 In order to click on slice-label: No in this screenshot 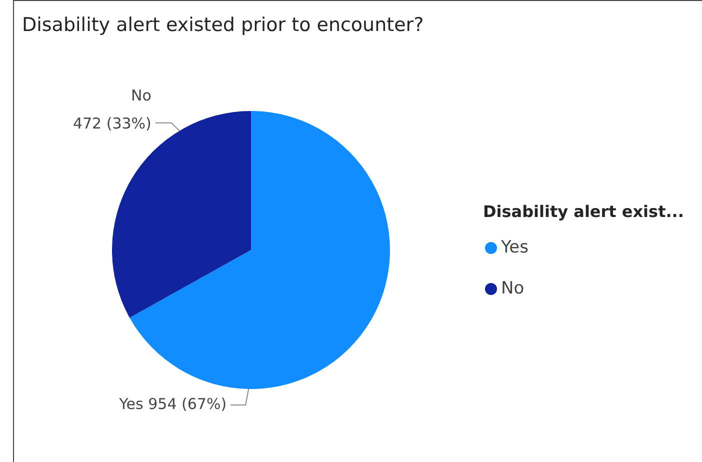, I will do `click(141, 95)`.